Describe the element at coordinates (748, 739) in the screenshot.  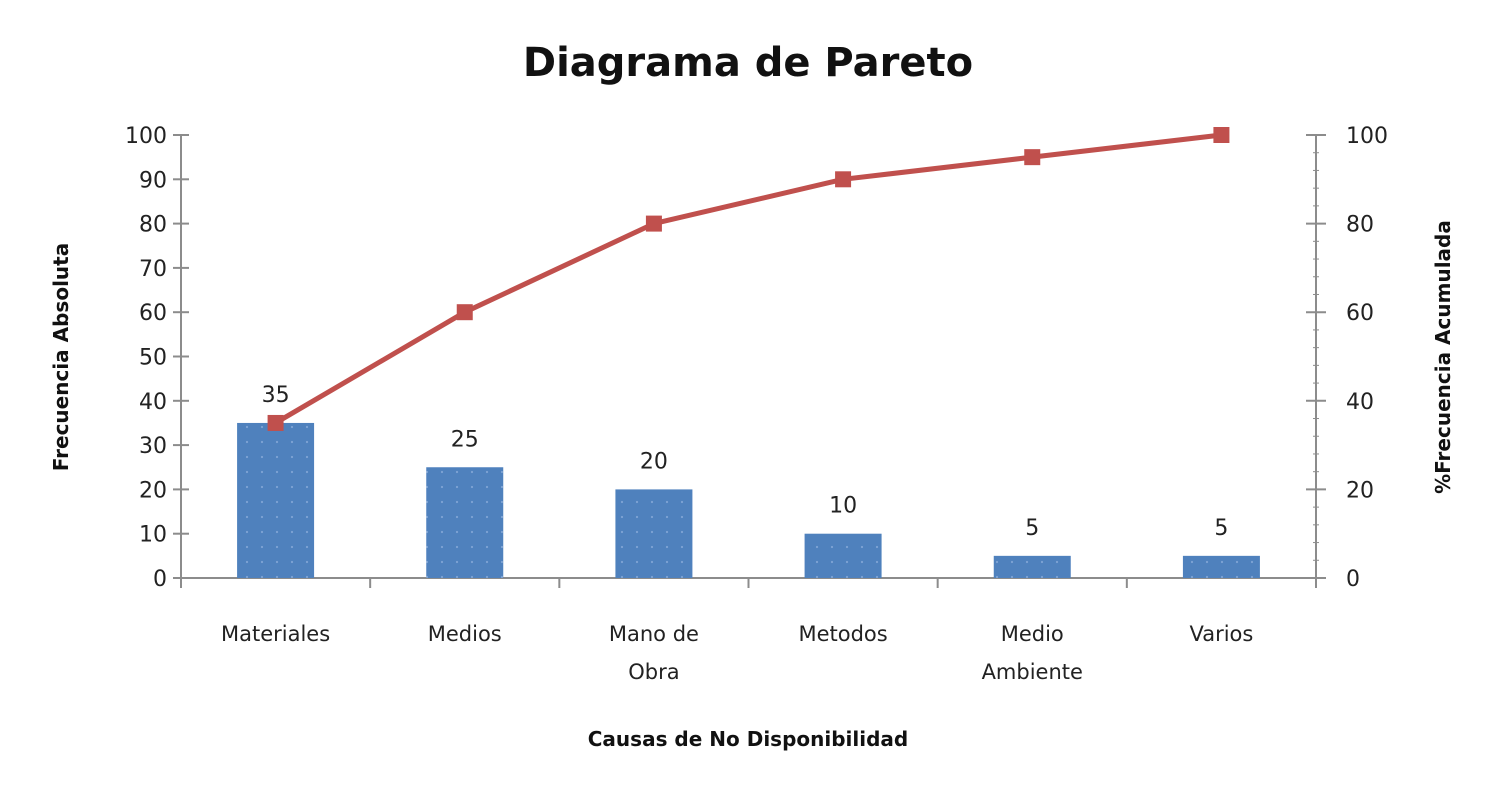
I see `x-axis-title: Causas de No Disponibilidad` at that location.